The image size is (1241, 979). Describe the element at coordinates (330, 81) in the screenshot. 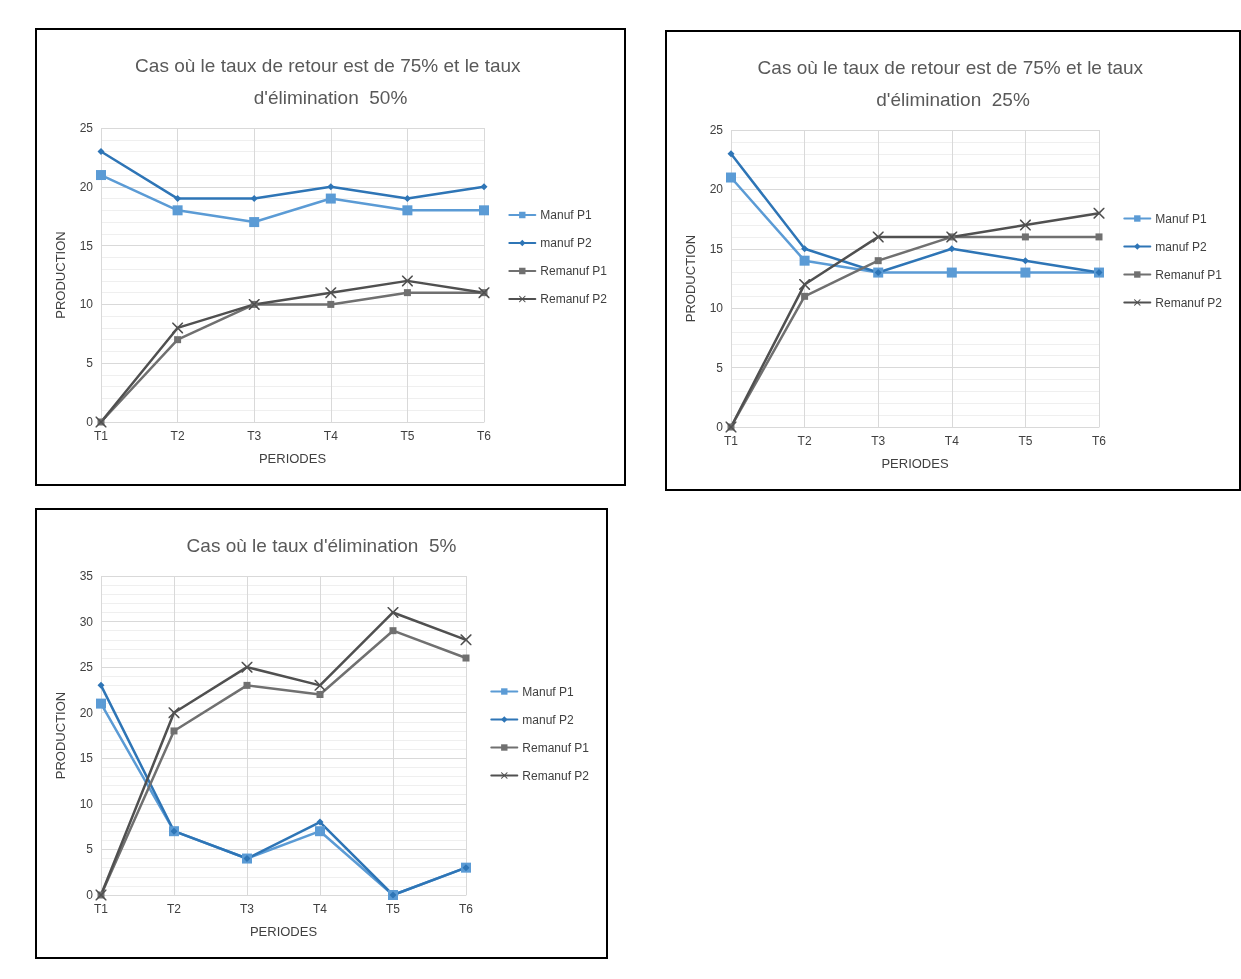

I see `chart-title: Cas où le taux de retour est de 75% et le taux d'élimination 50%` at that location.